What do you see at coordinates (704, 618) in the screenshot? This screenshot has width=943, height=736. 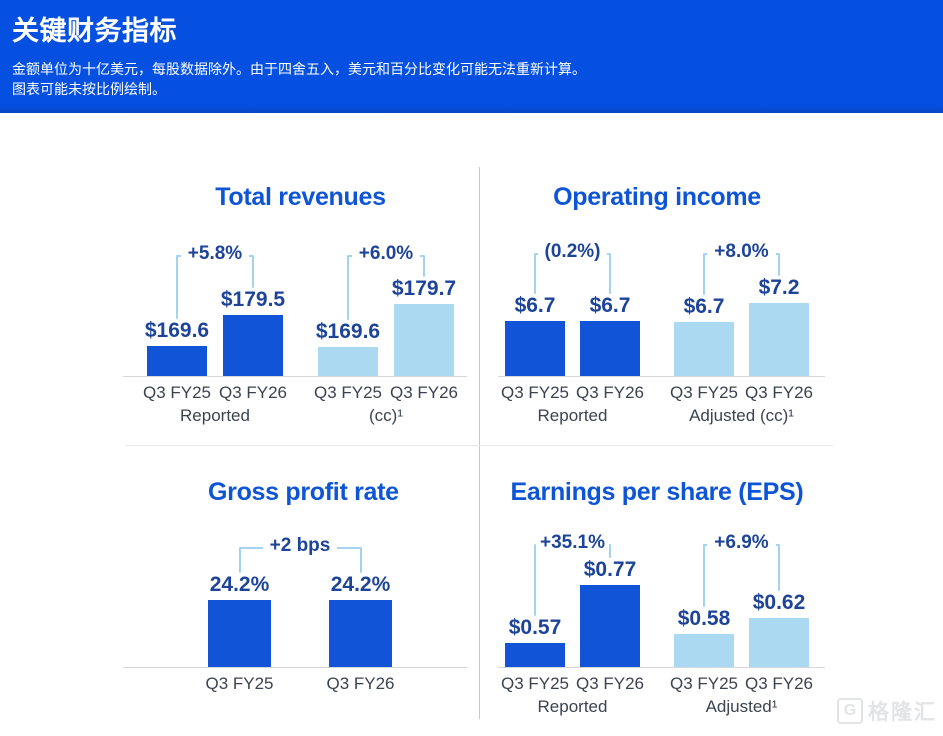 I see `bar-value-label: $0.58` at bounding box center [704, 618].